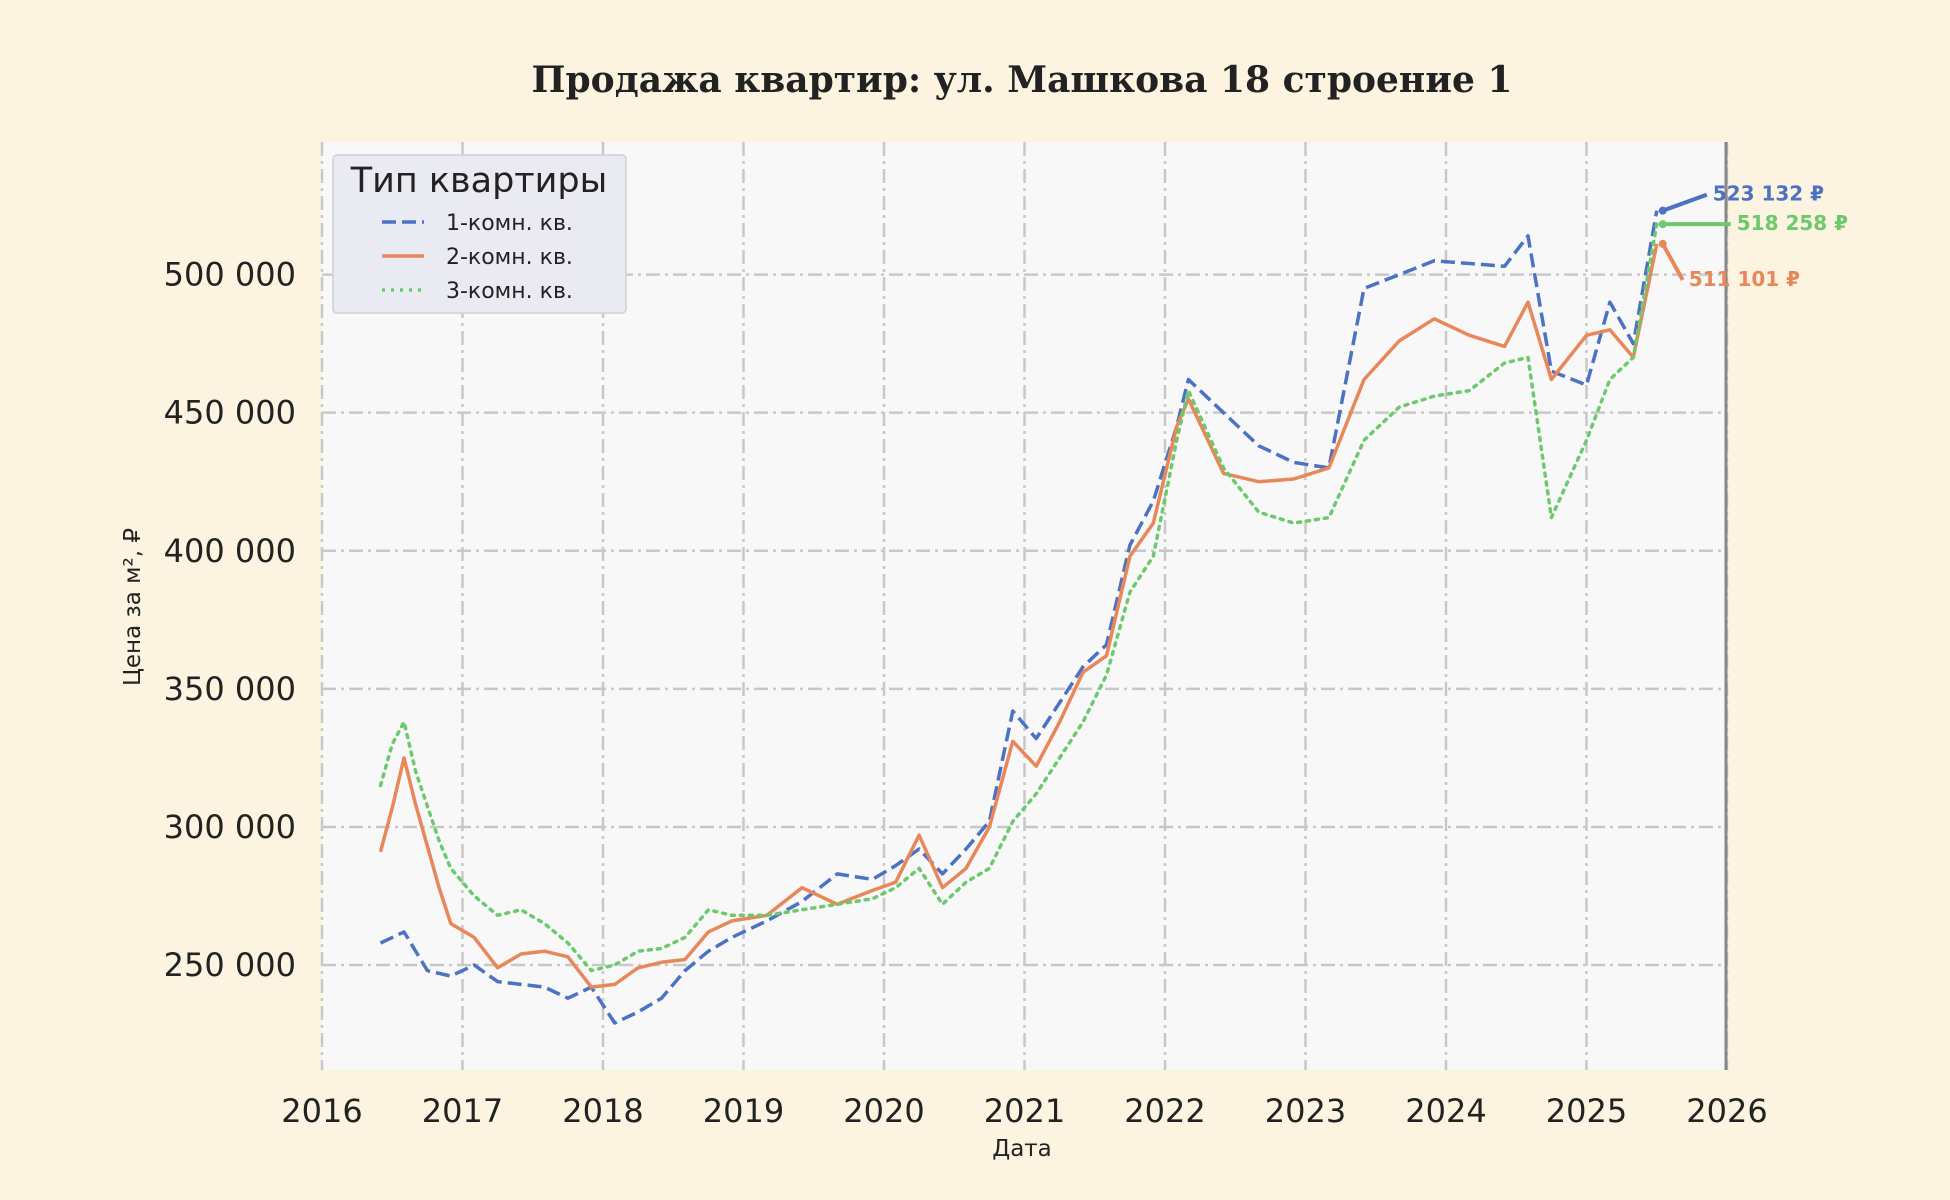 This screenshot has width=1950, height=1200. Describe the element at coordinates (509, 223) in the screenshot. I see `legend-label-1-room: 1-комн. кв.` at that location.